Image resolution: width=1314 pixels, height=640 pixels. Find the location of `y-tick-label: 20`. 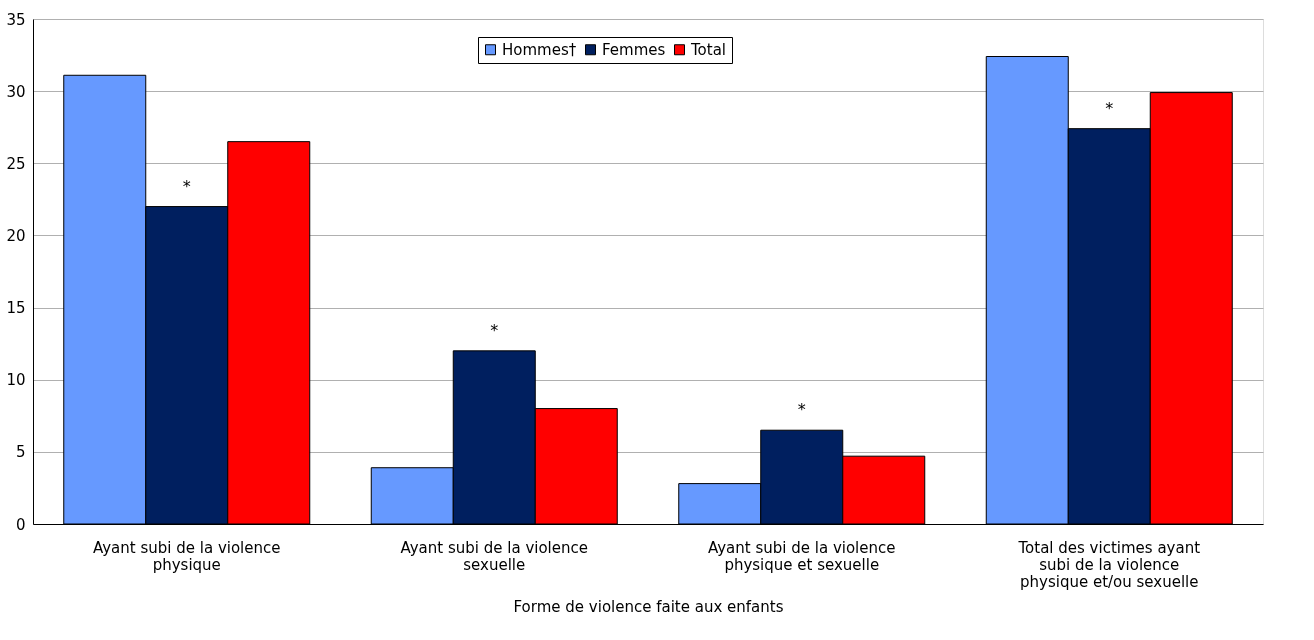

y-tick-label: 20 is located at coordinates (16, 235).